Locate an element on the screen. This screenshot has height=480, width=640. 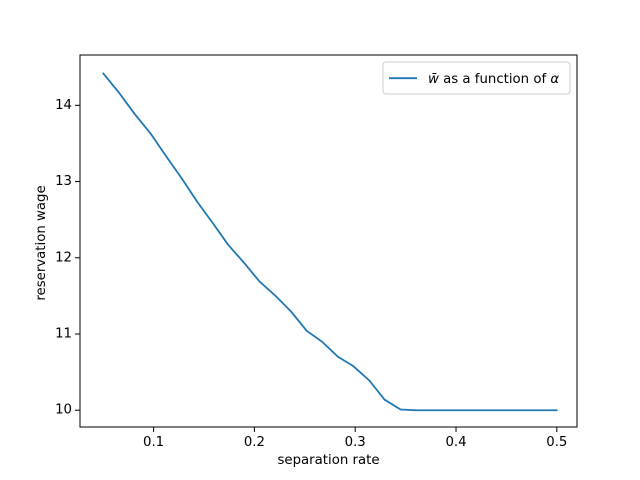
y-tick-label: 14 is located at coordinates (63, 105).